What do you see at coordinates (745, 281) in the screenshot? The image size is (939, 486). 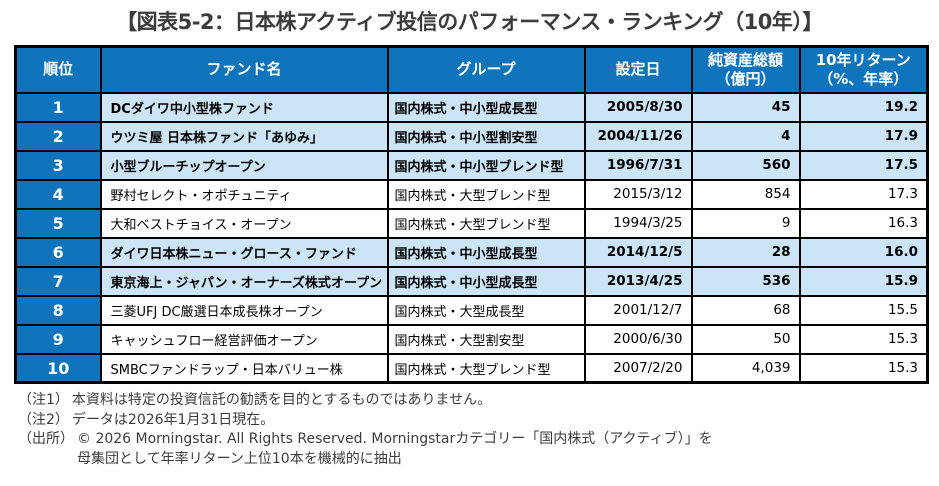 I see `assets-cell: 536` at bounding box center [745, 281].